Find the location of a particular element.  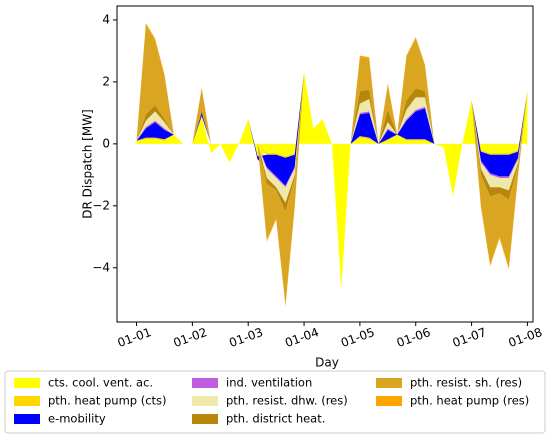

y-tick-label: 0 is located at coordinates (106, 143).